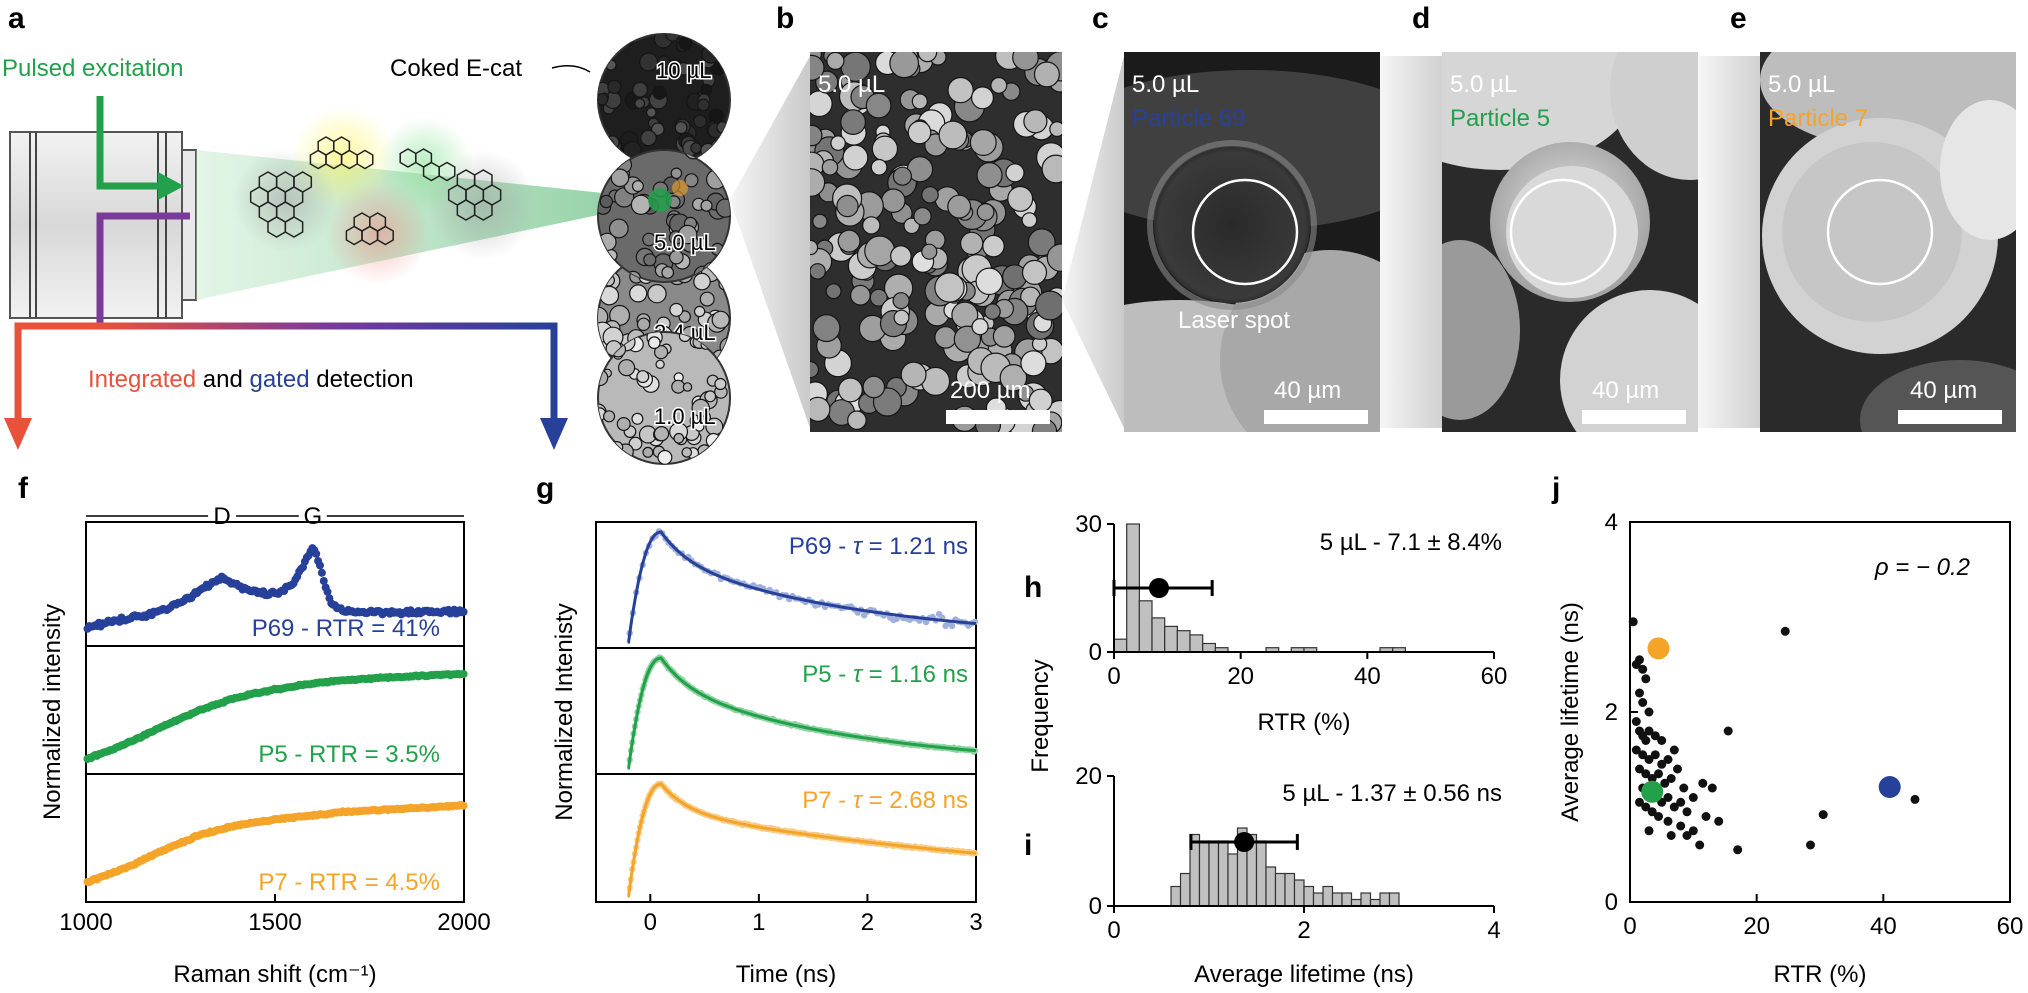  I want to click on micrograph-d-scalebar, so click(1634, 417).